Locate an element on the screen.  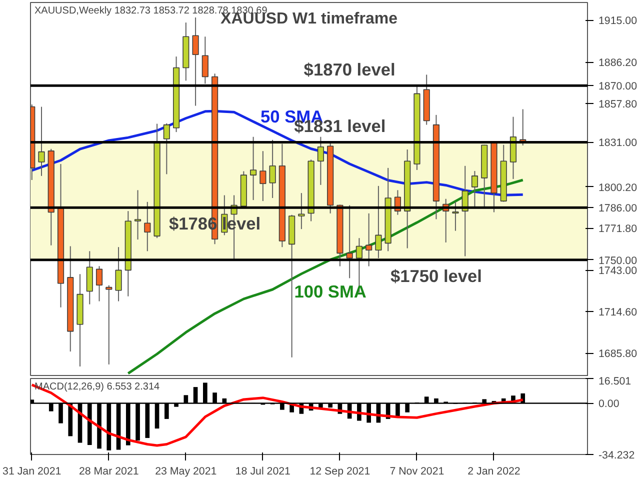
y-tick-label: 1714.60 is located at coordinates (618, 312).